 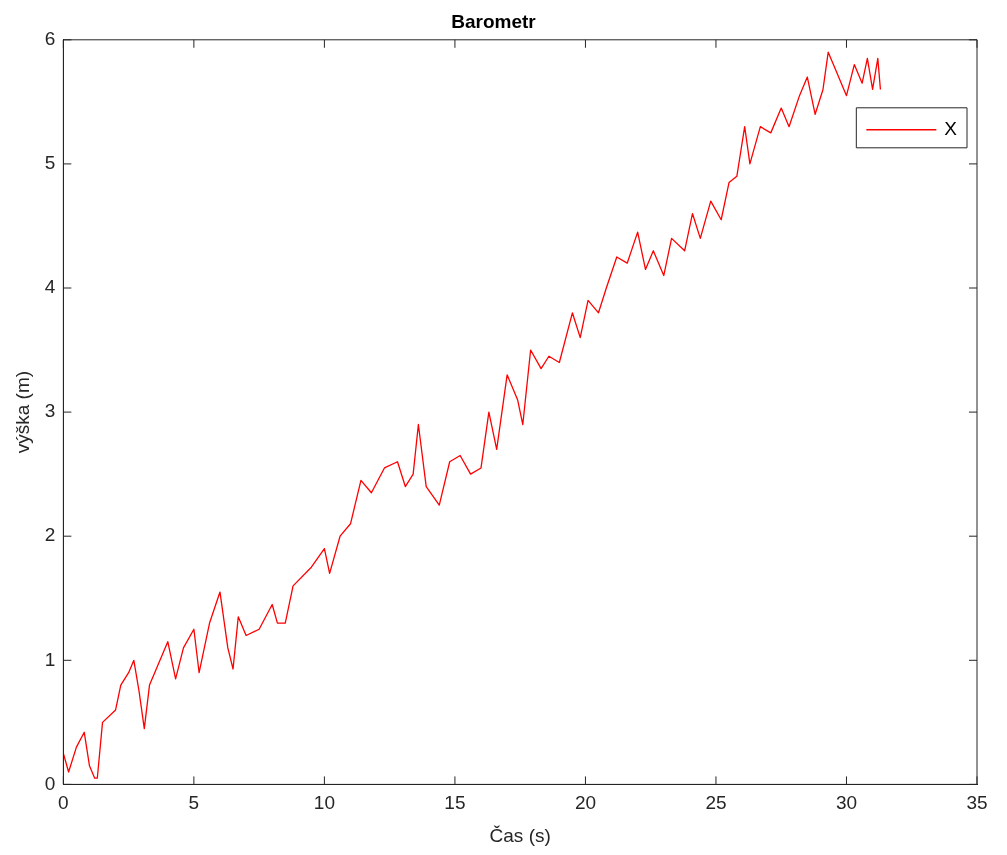 What do you see at coordinates (324, 803) in the screenshot?
I see `x-tick-label: 10` at bounding box center [324, 803].